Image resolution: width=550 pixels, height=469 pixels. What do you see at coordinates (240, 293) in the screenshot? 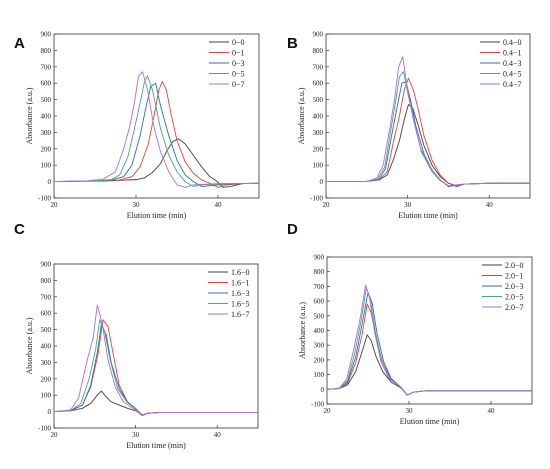
I see `legend-label: 1.6−3` at bounding box center [240, 293].